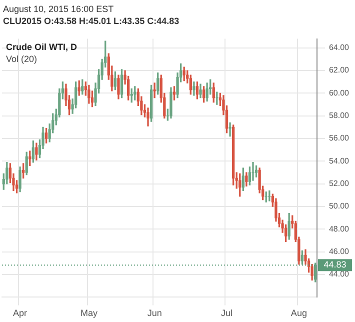  Describe the element at coordinates (226, 313) in the screenshot. I see `x-tick-label: Jul` at that location.